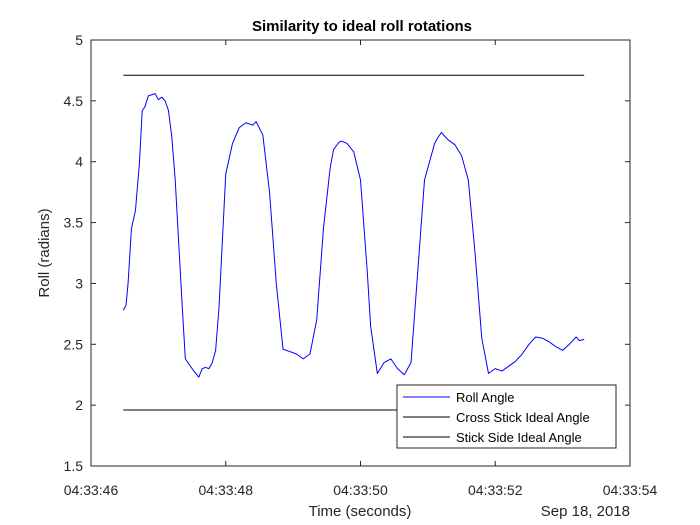 This screenshot has height=525, width=700. Describe the element at coordinates (226, 490) in the screenshot. I see `x-tick-label: 04:33:48` at that location.